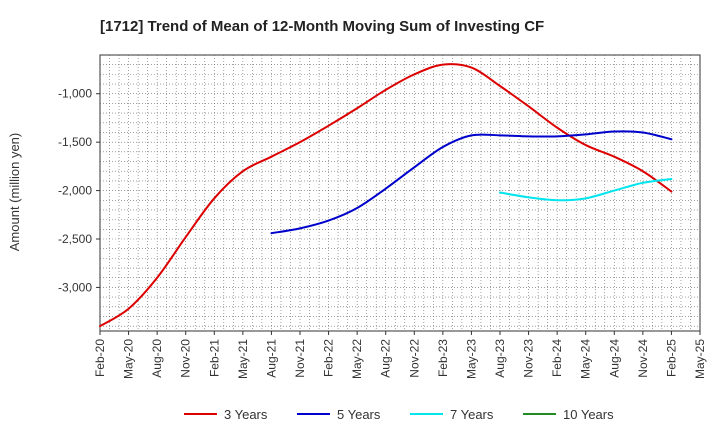 Image resolution: width=720 pixels, height=440 pixels. What do you see at coordinates (186, 358) in the screenshot?
I see `x-tick-label: Nov-20` at bounding box center [186, 358].